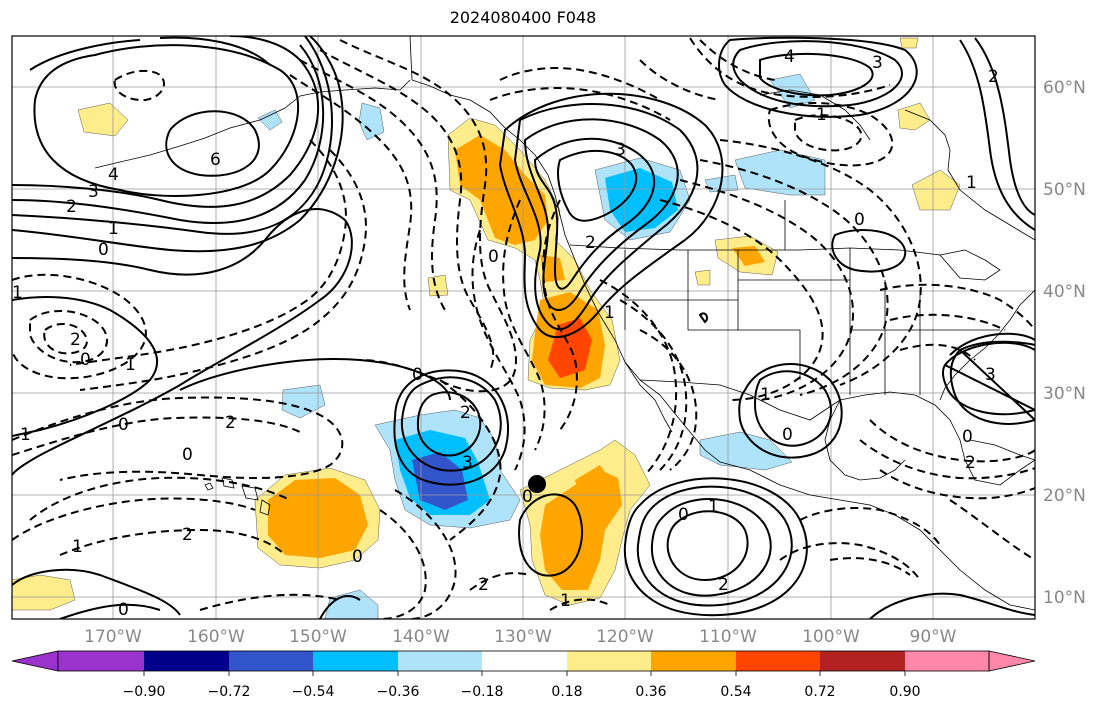 Image resolution: width=1105 pixels, height=712 pixels. What do you see at coordinates (313, 692) in the screenshot?
I see `colorbar-tick-label: −0.54` at bounding box center [313, 692].